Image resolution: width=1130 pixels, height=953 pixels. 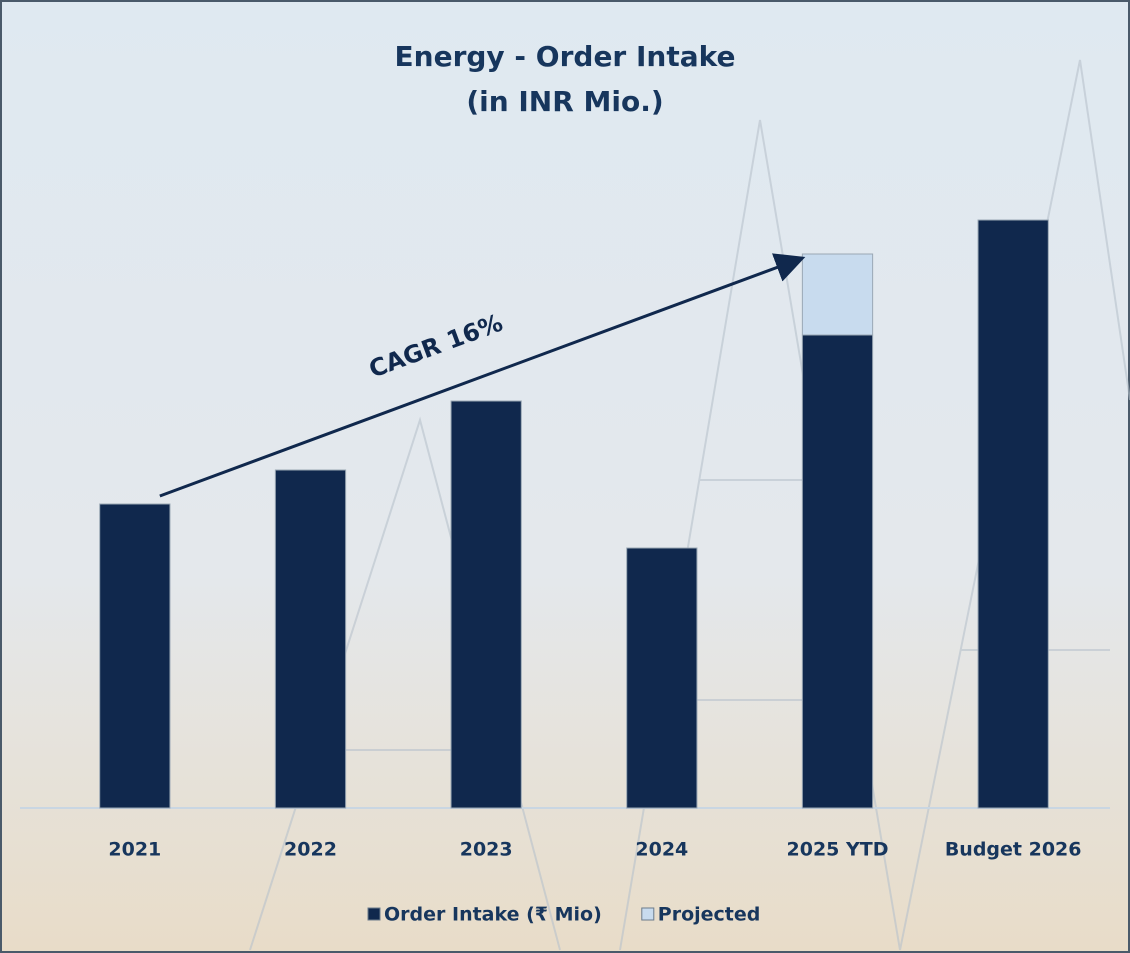 What do you see at coordinates (134, 850) in the screenshot?
I see `x-tick-label: 2021` at bounding box center [134, 850].